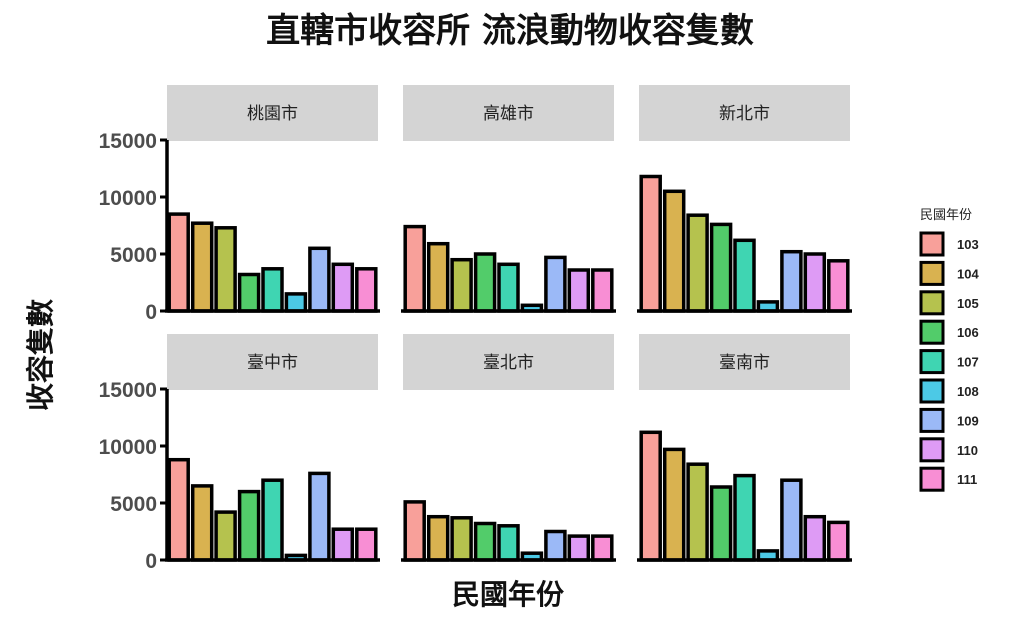 This screenshot has width=1031, height=637. I want to click on legend: 民國年份 103 104 105 106 107 108 109 110 111, so click(949, 350).